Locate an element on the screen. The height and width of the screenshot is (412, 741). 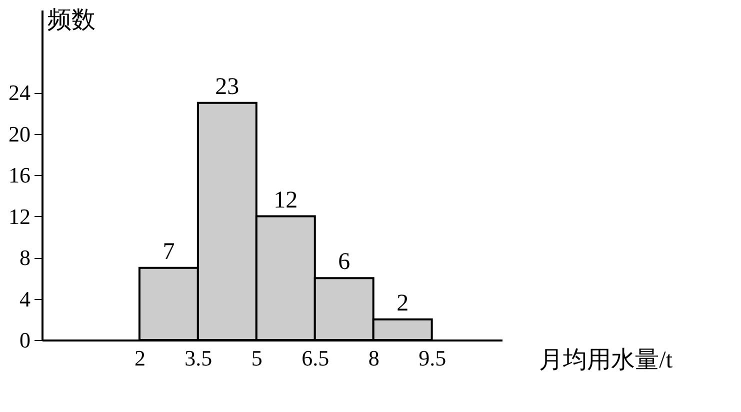
y-axis-title: 频数 is located at coordinates (72, 21).